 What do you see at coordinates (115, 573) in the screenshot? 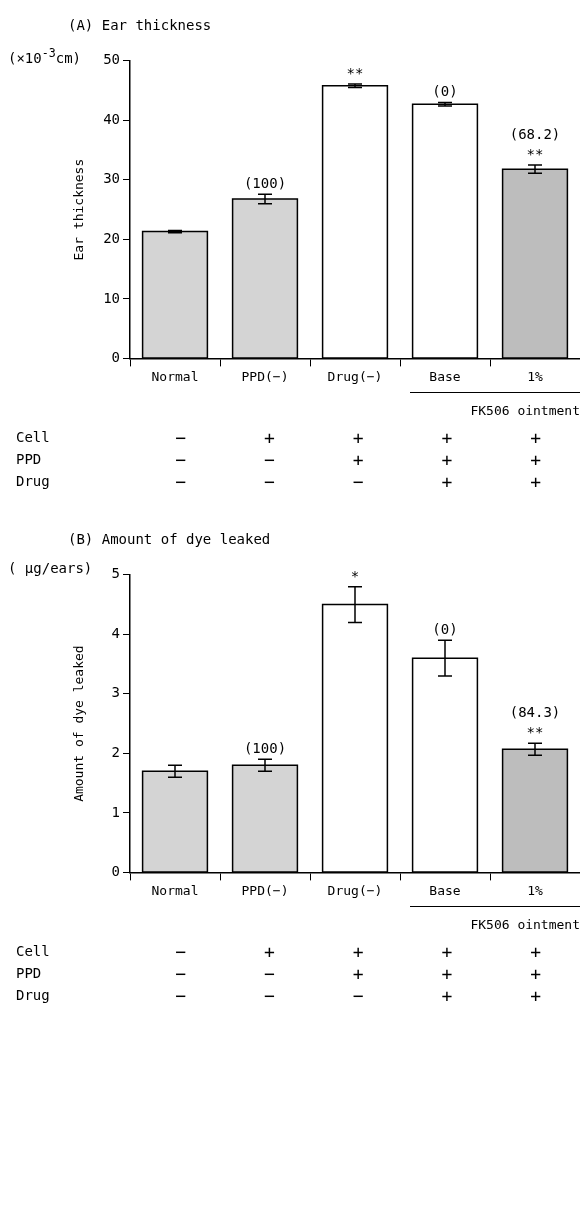
I see `y-tick-label: 5` at bounding box center [115, 573].